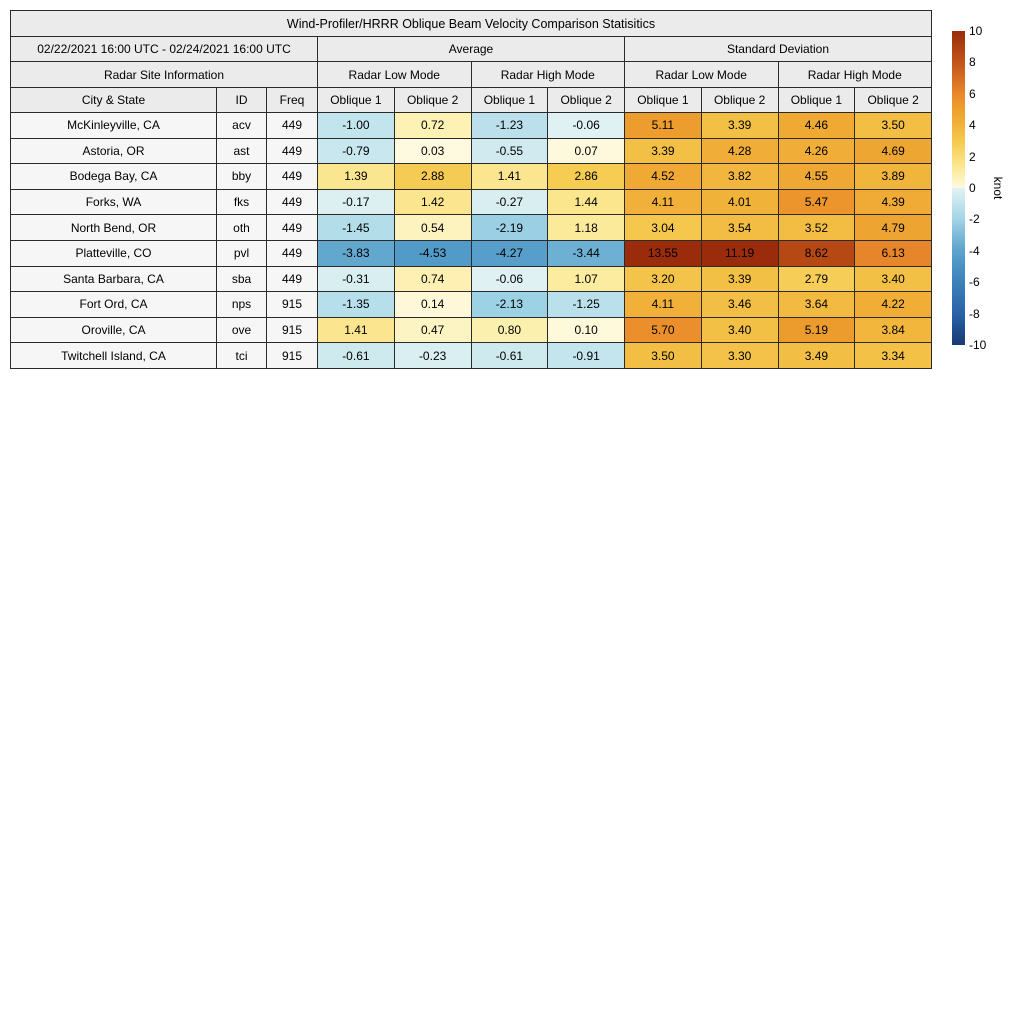 This screenshot has height=1024, width=1024. I want to click on value-cell: 6.13, so click(893, 253).